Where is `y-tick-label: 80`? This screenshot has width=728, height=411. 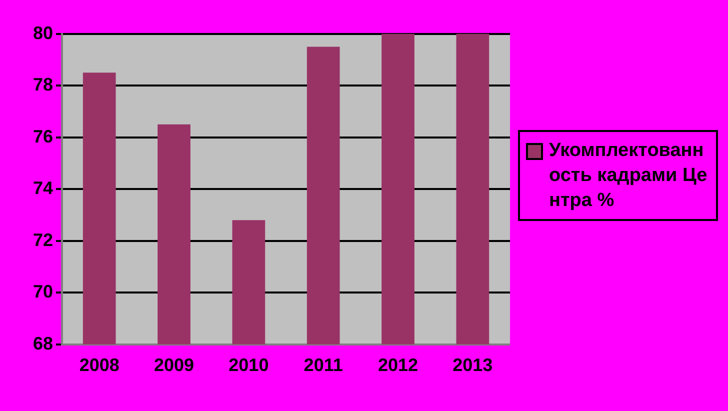 y-tick-label: 80 is located at coordinates (43, 32).